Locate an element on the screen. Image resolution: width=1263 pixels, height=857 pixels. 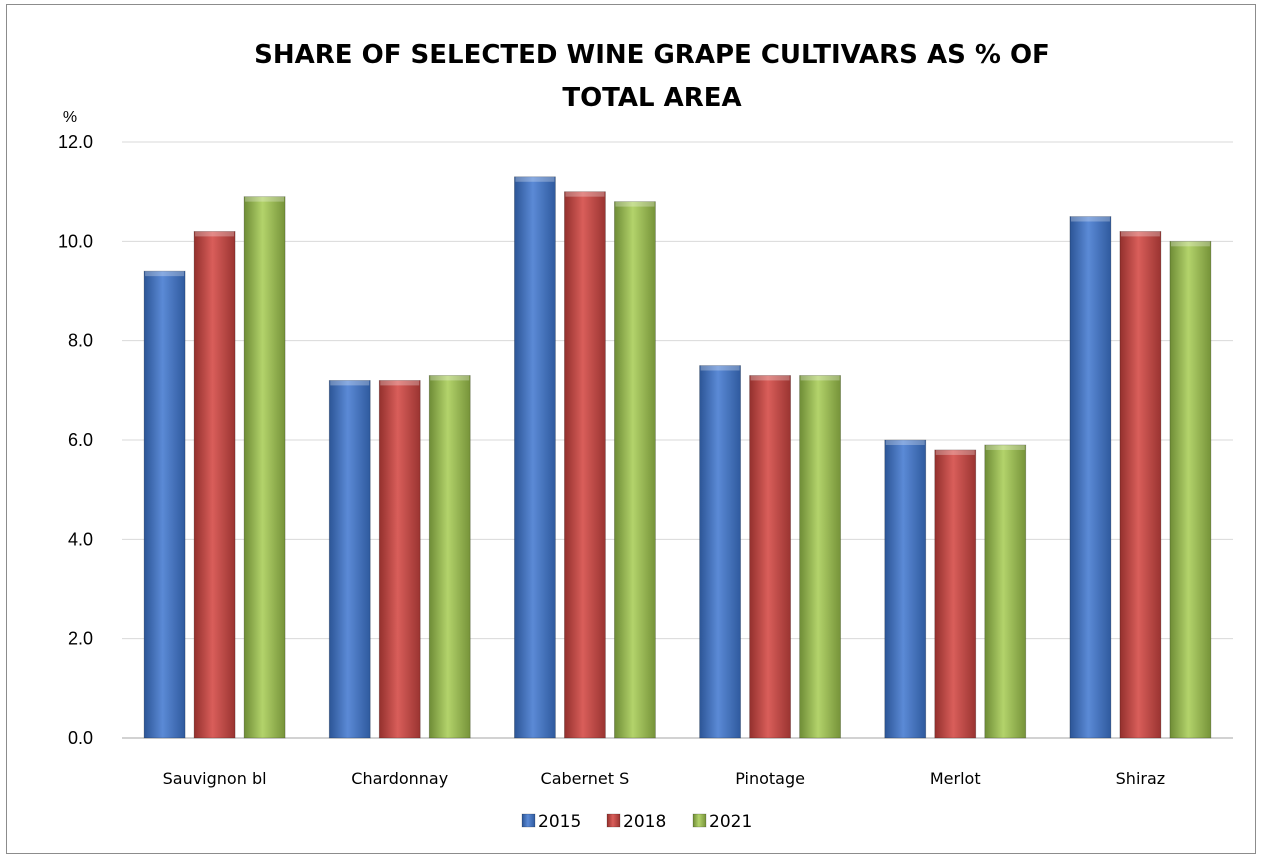
y-axis-ticks: 0.0 2.0 4.0 6.0 8.0 10.0 12.0 is located at coordinates (75, 440).